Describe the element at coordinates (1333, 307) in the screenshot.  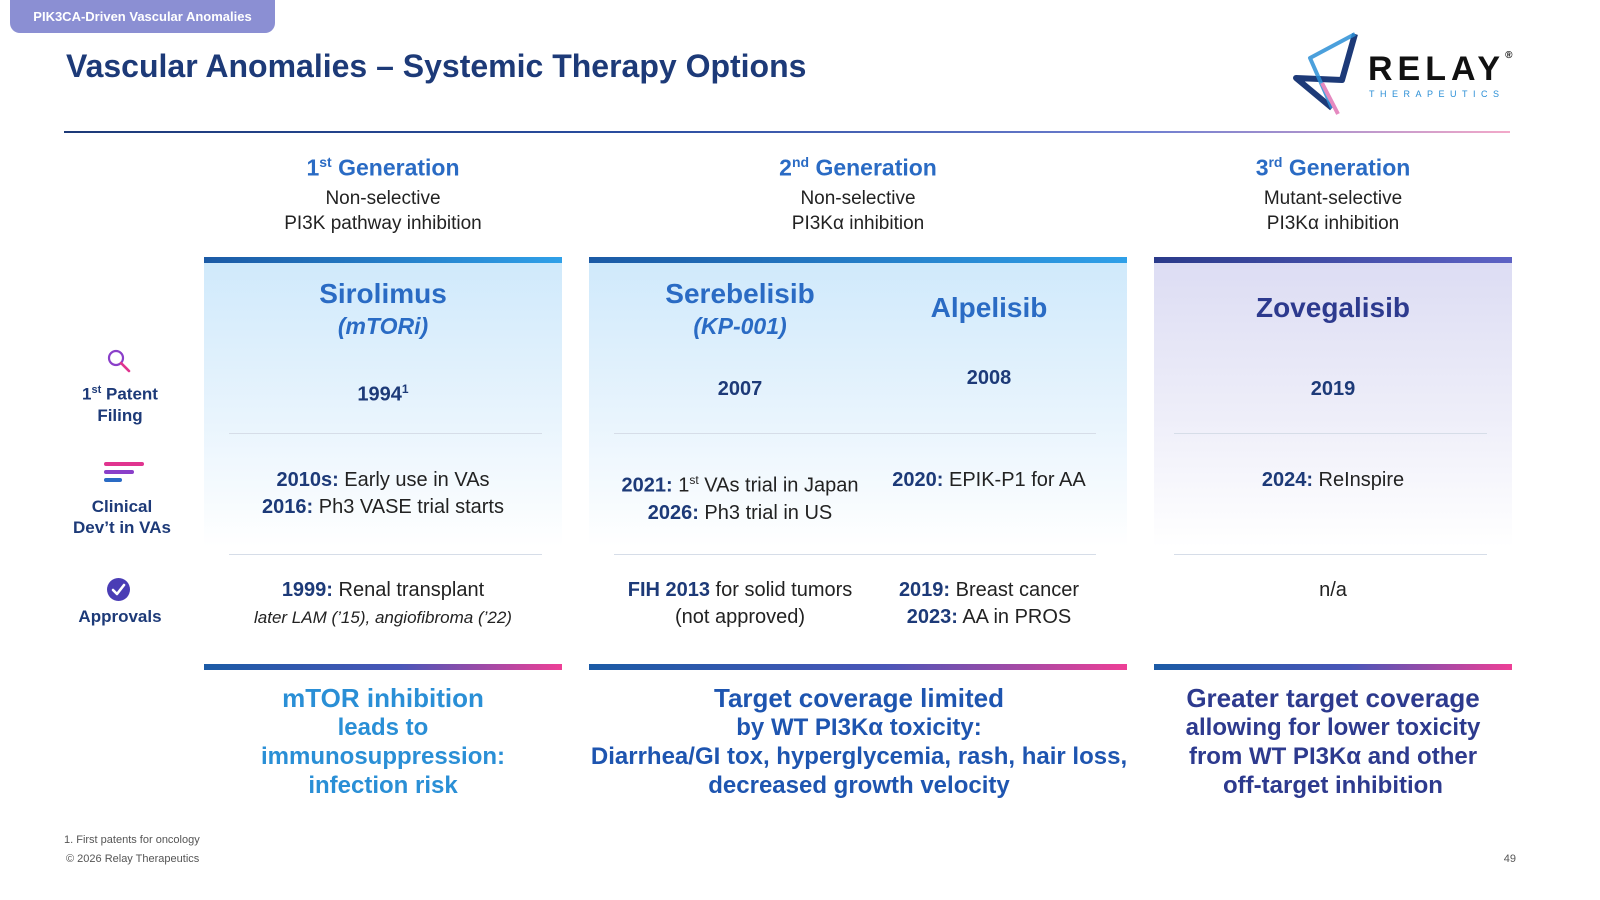
I see `drug-name-zovegalisib: Zovegalisib` at that location.